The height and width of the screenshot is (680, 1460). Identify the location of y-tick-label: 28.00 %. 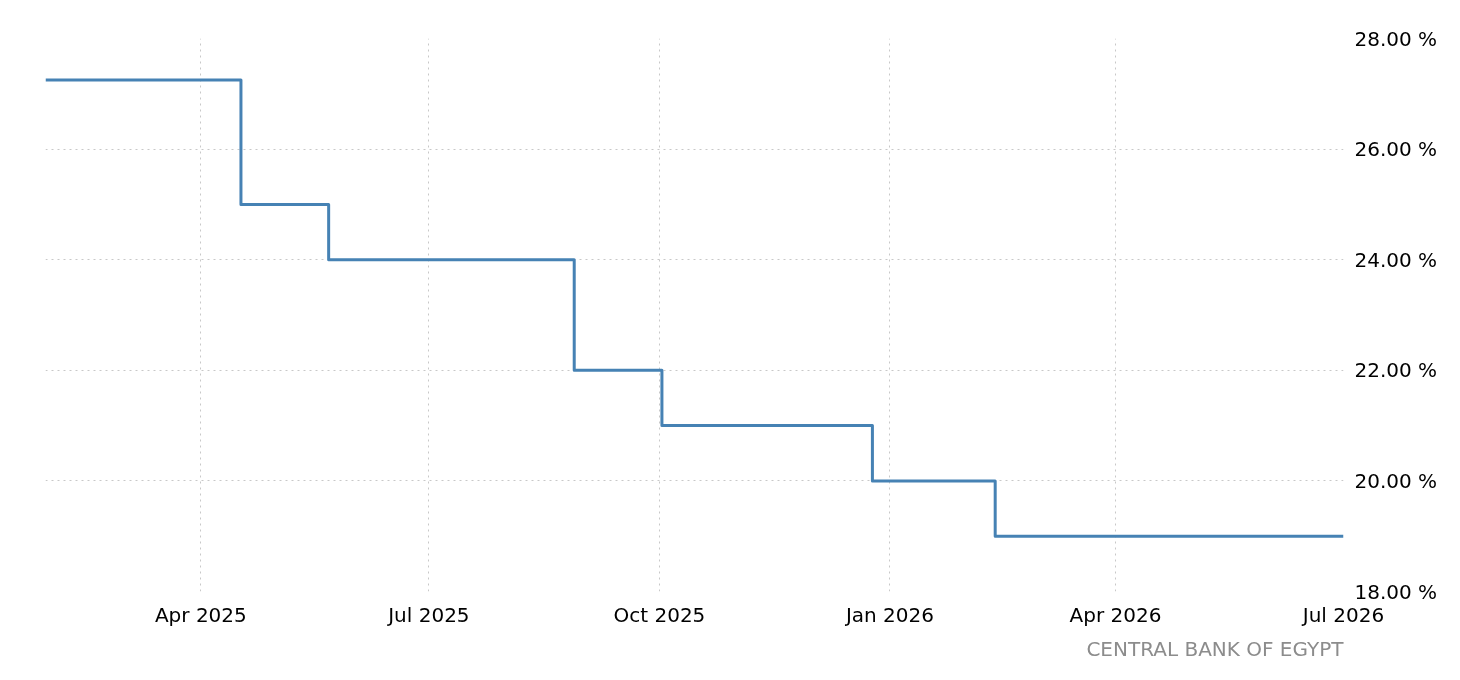
(1396, 38).